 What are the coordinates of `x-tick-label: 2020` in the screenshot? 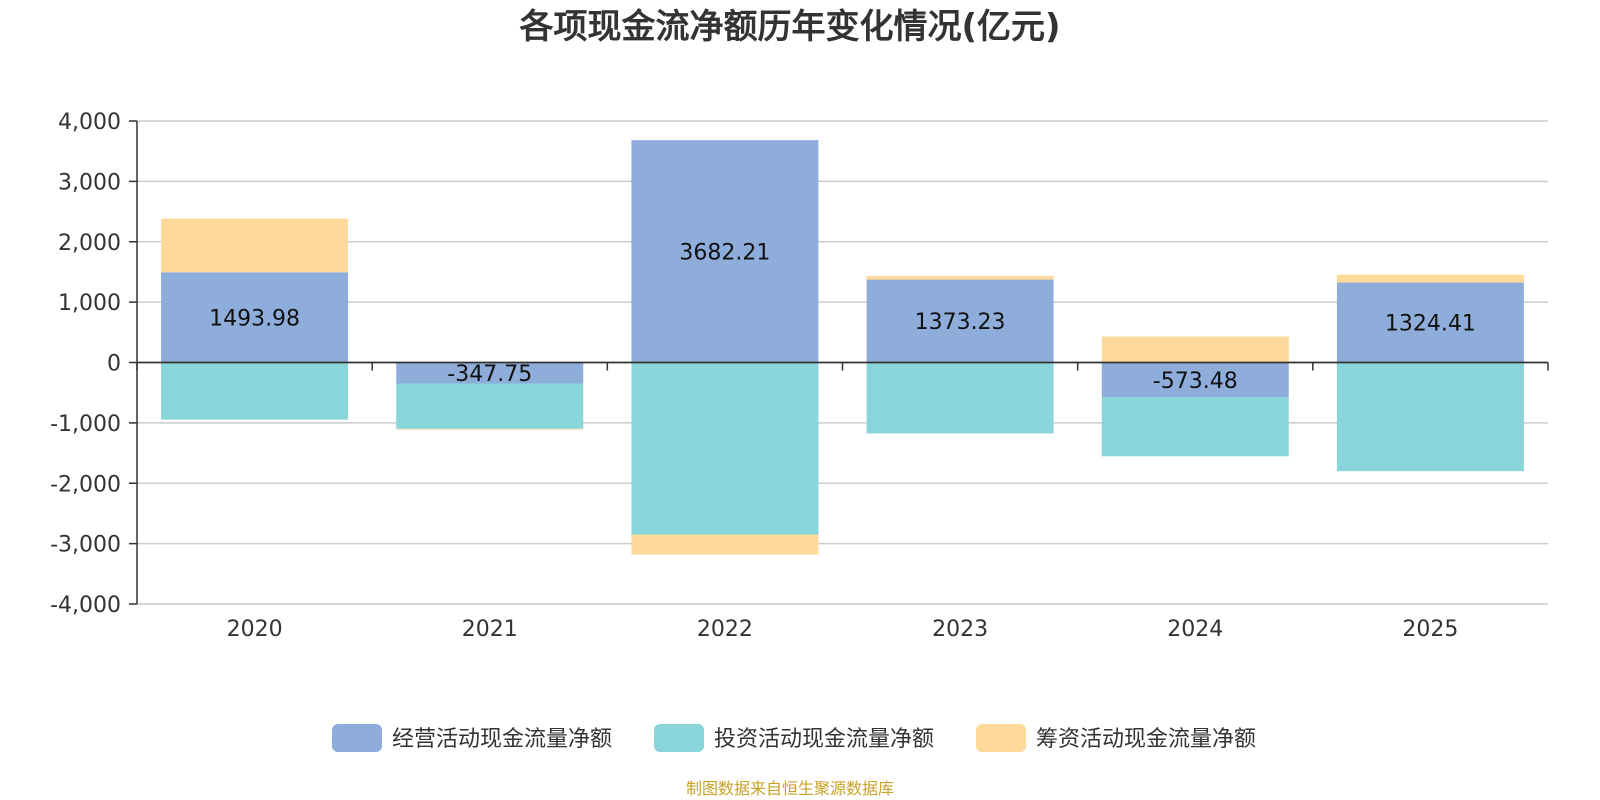 It's located at (255, 629).